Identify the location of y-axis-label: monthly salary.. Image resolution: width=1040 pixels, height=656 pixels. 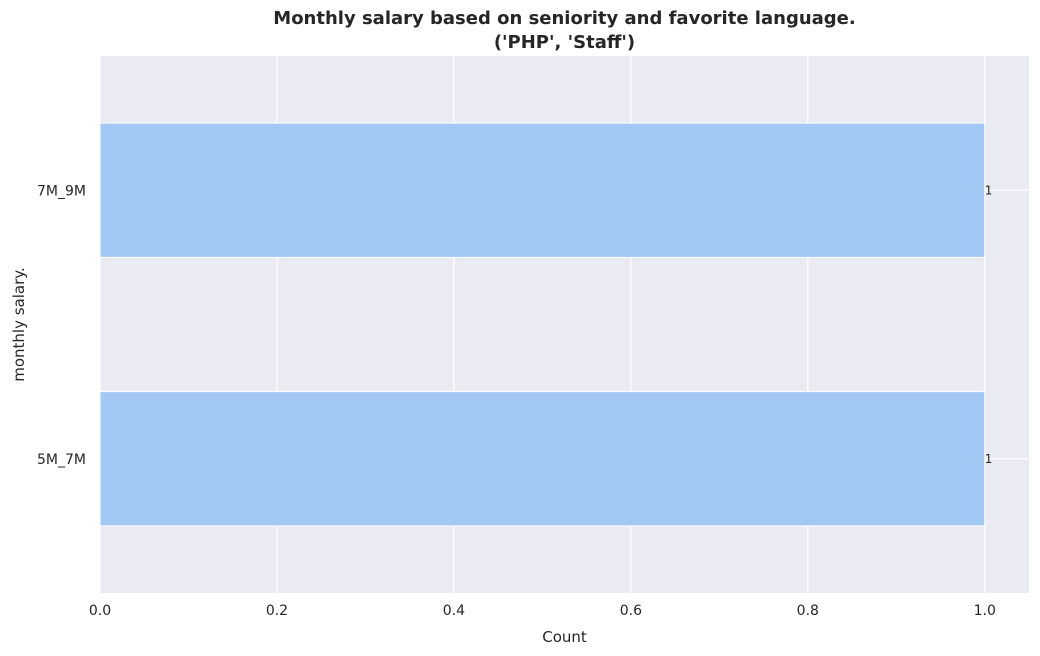
(19, 324).